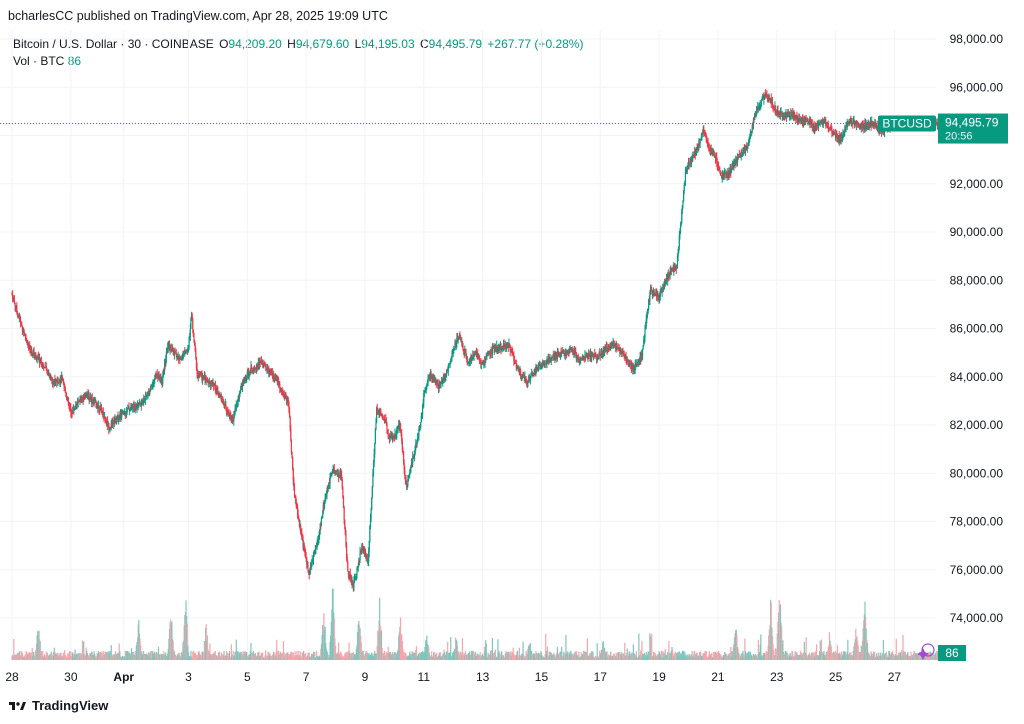 Image resolution: width=1024 pixels, height=724 pixels. What do you see at coordinates (113, 44) in the screenshot?
I see `symbol-label: Bitcoin / U.S. Dollar · 30 · COINBASE` at bounding box center [113, 44].